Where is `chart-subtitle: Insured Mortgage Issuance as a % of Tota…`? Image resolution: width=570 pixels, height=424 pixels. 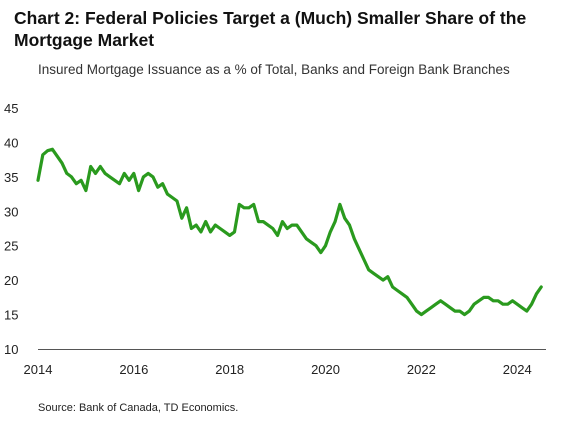 chart-subtitle: Insured Mortgage Issuance as a % of Tota… is located at coordinates (274, 69).